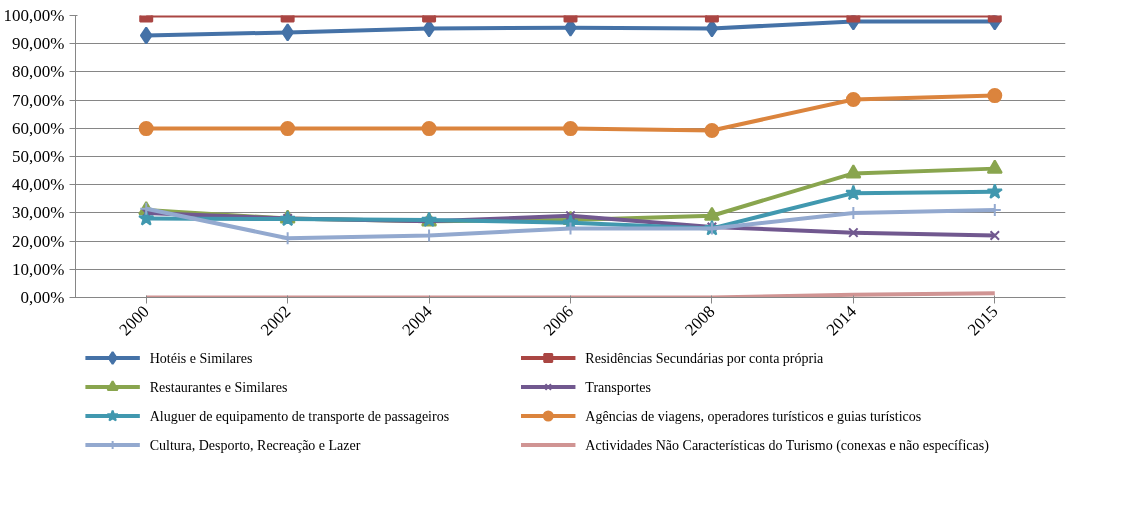 This screenshot has width=1124, height=516. What do you see at coordinates (618, 387) in the screenshot?
I see `legend-label: Transportes` at bounding box center [618, 387].